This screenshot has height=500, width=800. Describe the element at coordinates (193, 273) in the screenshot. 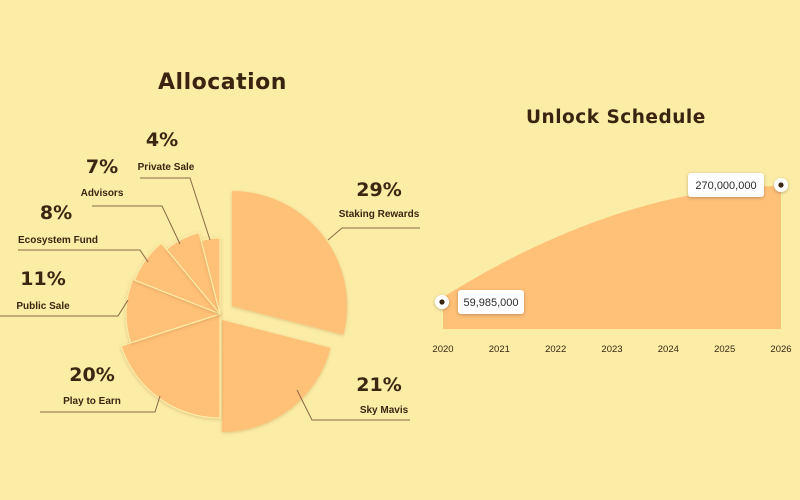

I see `pie-slice-advisors` at that location.